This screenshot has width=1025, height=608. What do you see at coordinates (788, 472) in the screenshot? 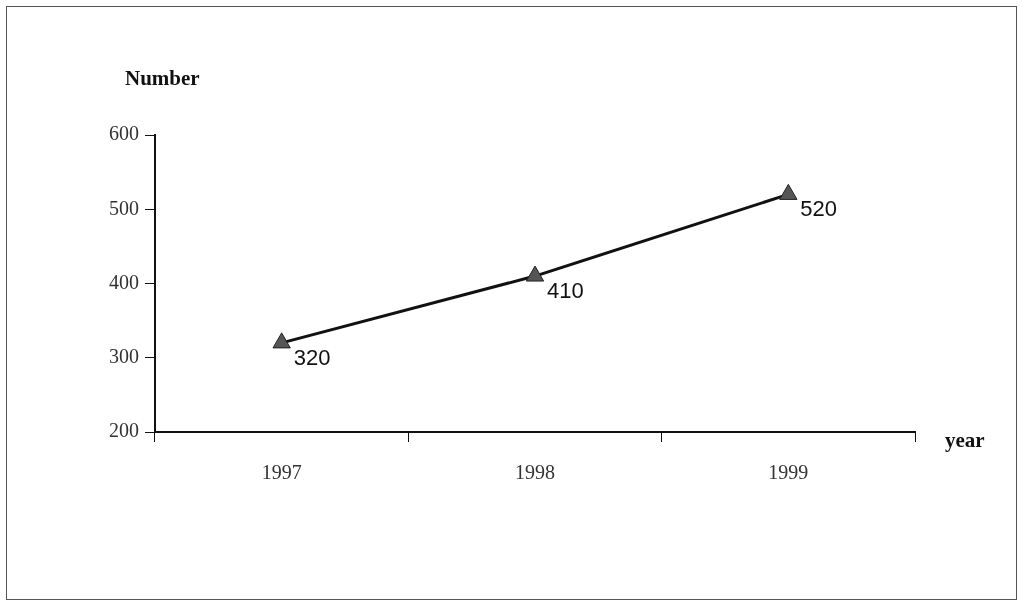
I see `x-tick-label: 1999` at bounding box center [788, 472].